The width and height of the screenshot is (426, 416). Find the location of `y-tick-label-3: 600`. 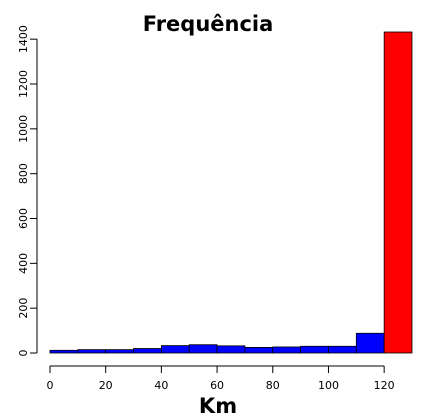

y-tick-label-3: 600 is located at coordinates (23, 218).